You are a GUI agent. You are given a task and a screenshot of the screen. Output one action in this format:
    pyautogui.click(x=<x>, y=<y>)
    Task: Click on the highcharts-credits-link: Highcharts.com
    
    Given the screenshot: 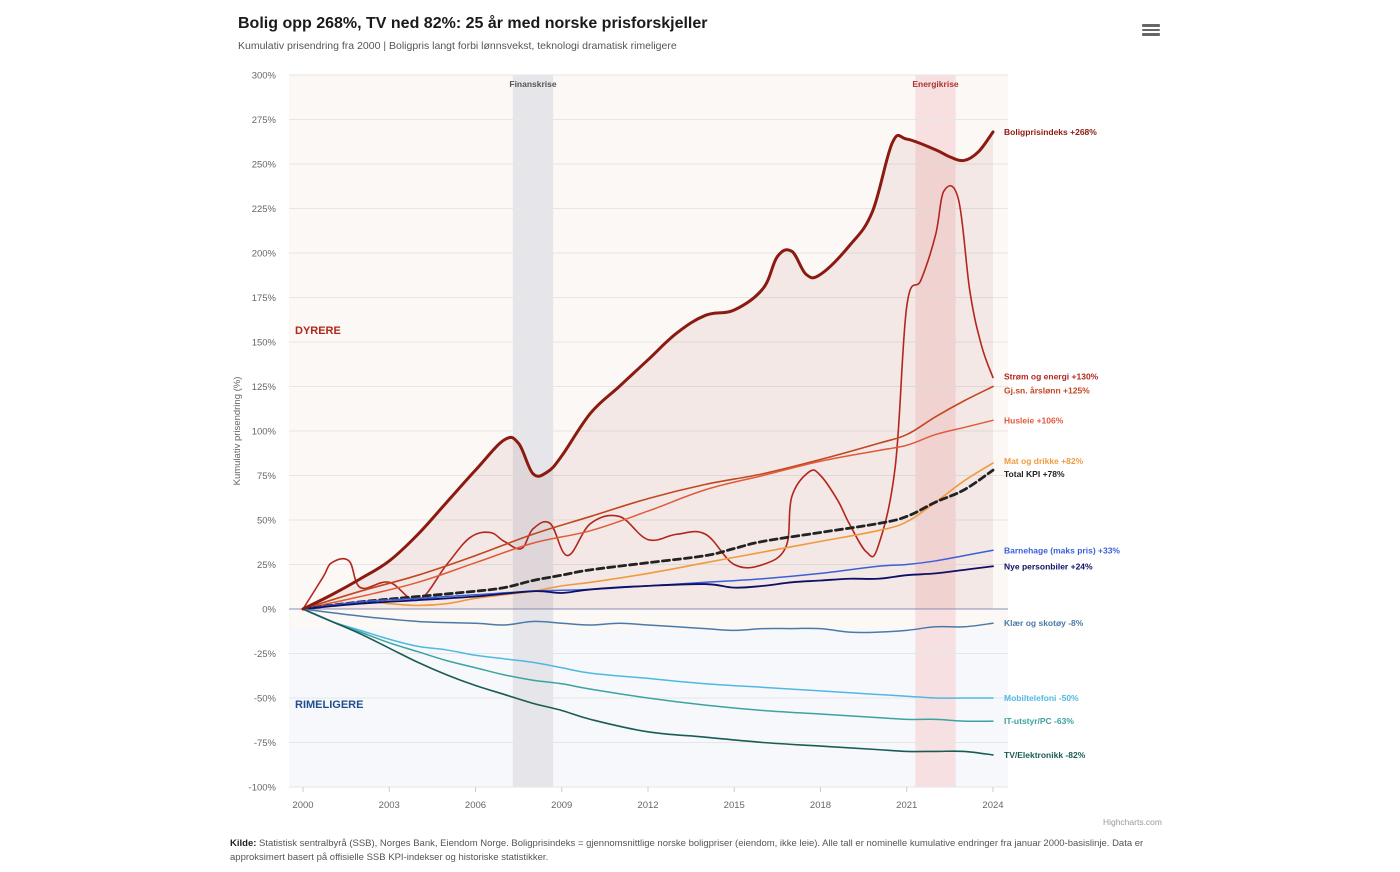 What is the action you would take?
    pyautogui.click(x=1132, y=822)
    